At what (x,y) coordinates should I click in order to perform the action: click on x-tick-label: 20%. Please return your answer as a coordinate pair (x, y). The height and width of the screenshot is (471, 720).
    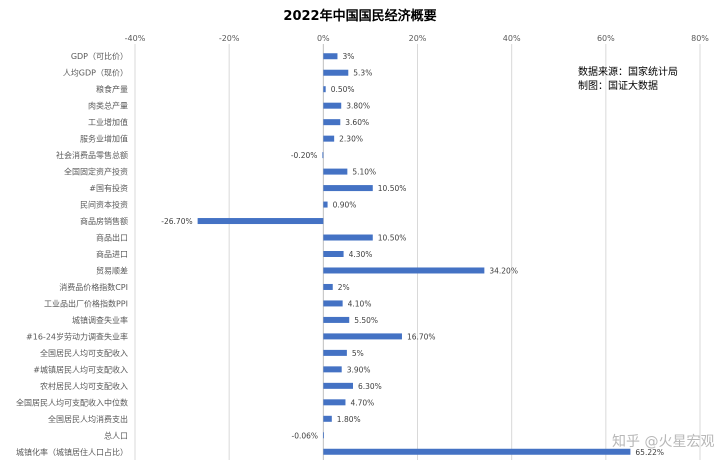
    Looking at the image, I should click on (418, 38).